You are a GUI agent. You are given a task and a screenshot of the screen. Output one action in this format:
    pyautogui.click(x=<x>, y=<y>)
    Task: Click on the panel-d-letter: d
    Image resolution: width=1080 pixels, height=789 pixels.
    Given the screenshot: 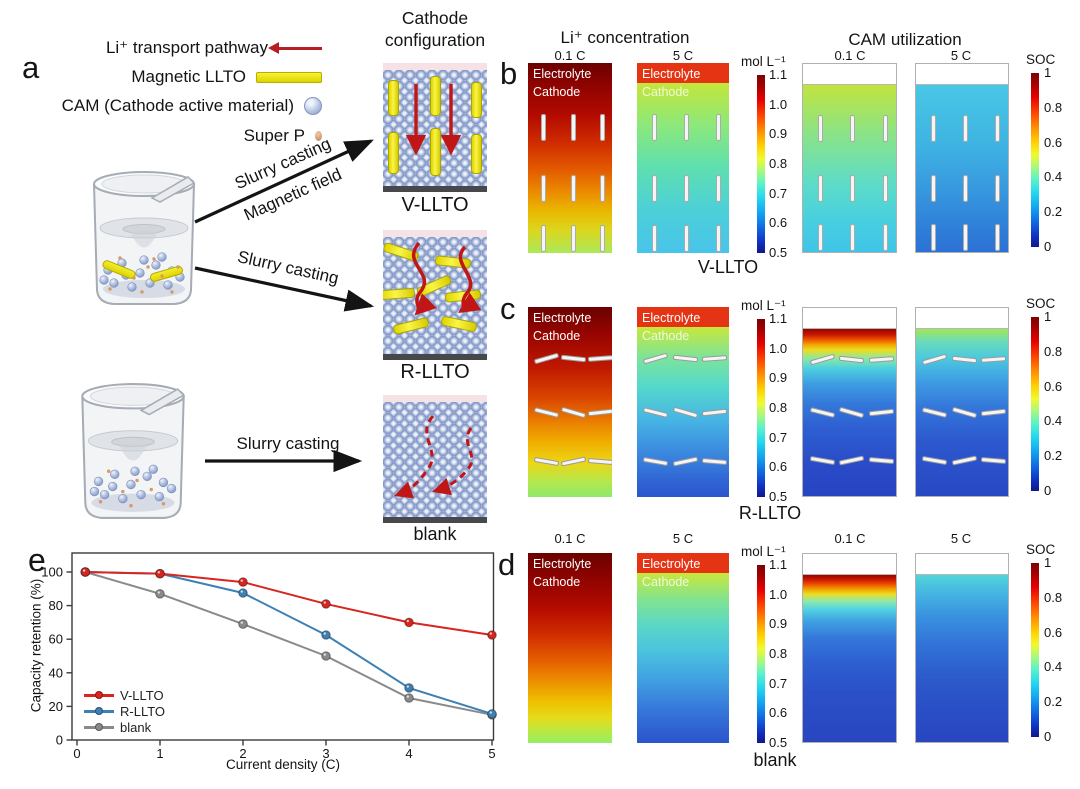 What is the action you would take?
    pyautogui.click(x=507, y=564)
    